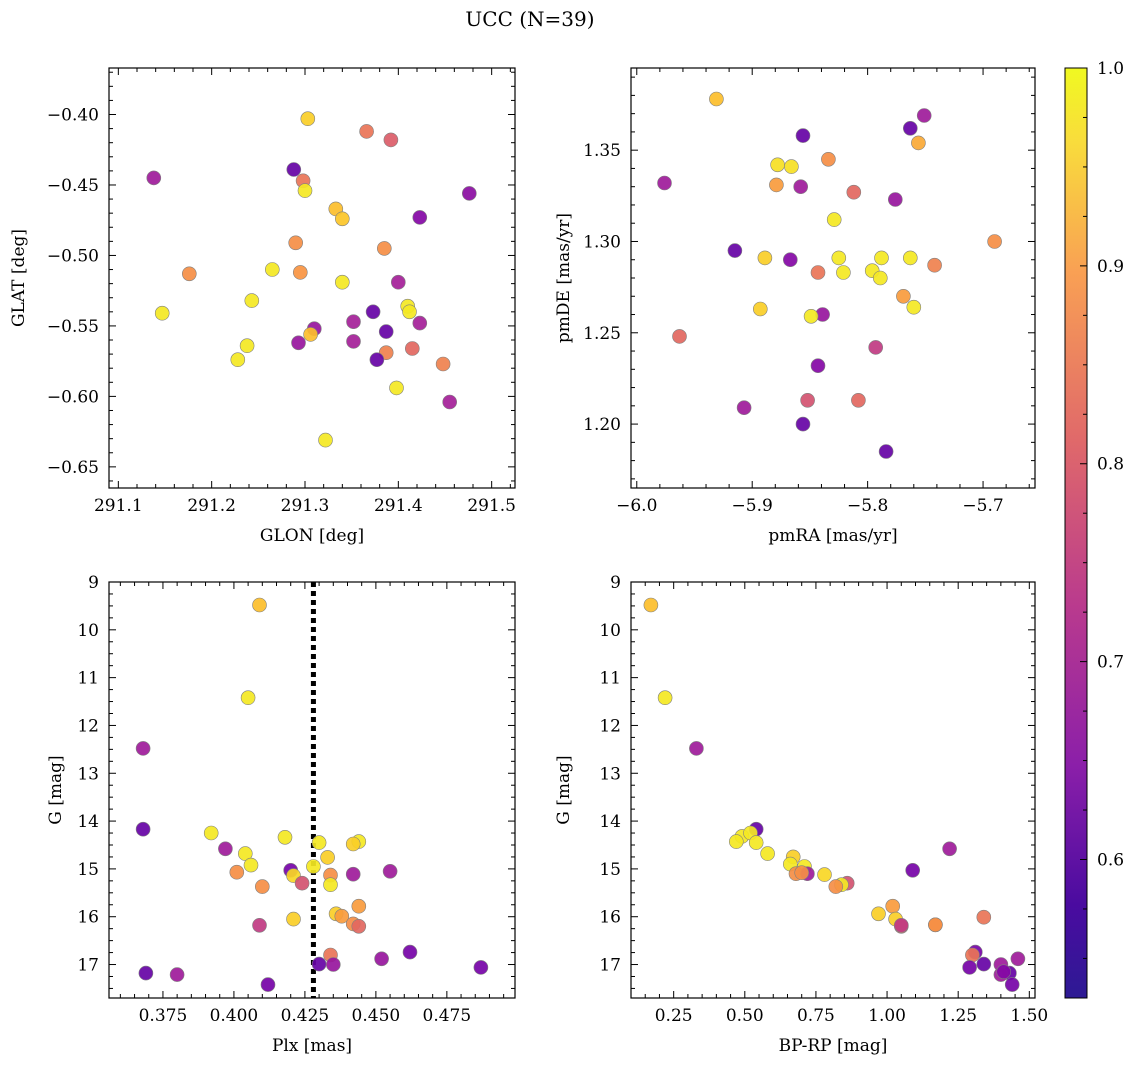  Describe the element at coordinates (1094, 529) in the screenshot. I see `colorbar: 0.6 0.7 0.8 0.9 1.0` at that location.